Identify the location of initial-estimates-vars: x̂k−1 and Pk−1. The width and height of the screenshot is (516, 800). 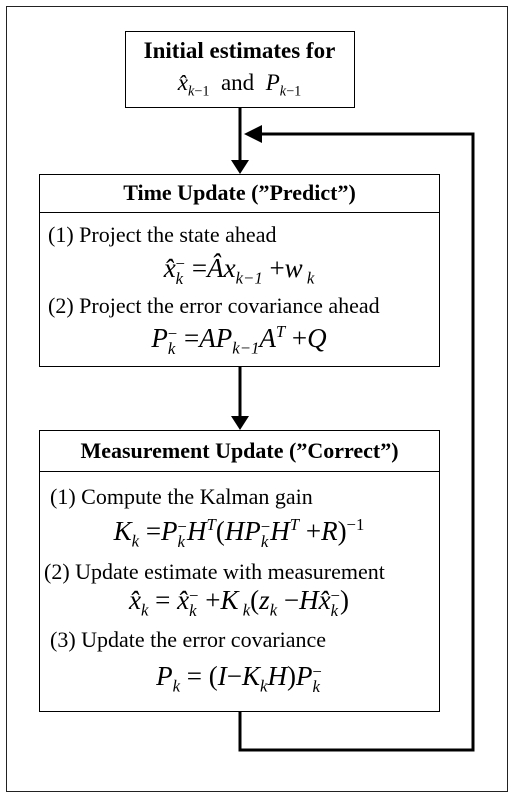
(239, 85).